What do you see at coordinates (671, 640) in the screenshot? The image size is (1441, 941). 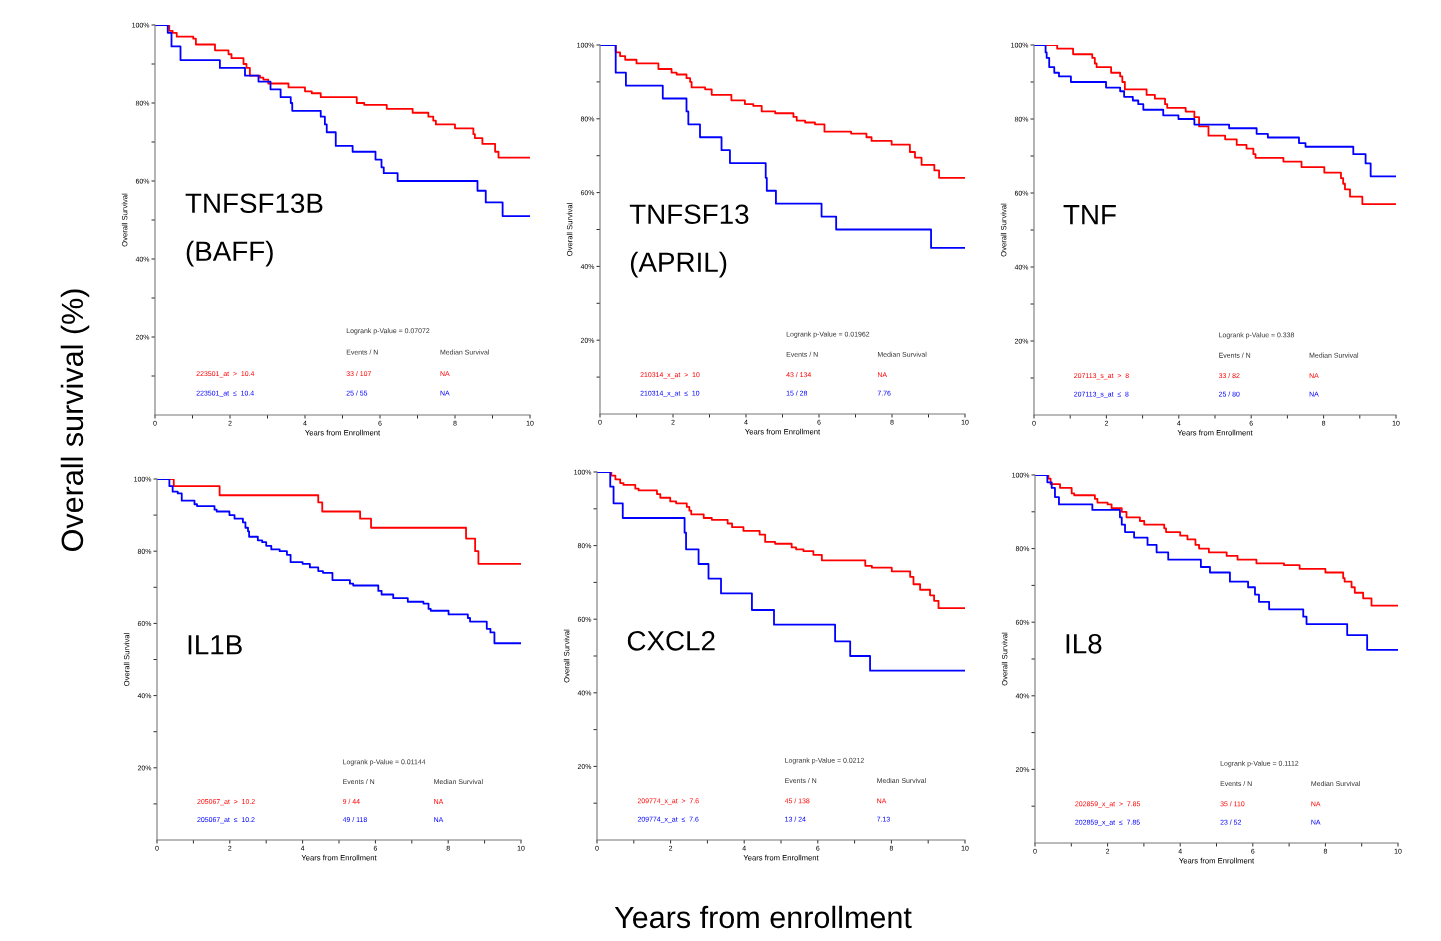 I see `text: CXCL2` at bounding box center [671, 640].